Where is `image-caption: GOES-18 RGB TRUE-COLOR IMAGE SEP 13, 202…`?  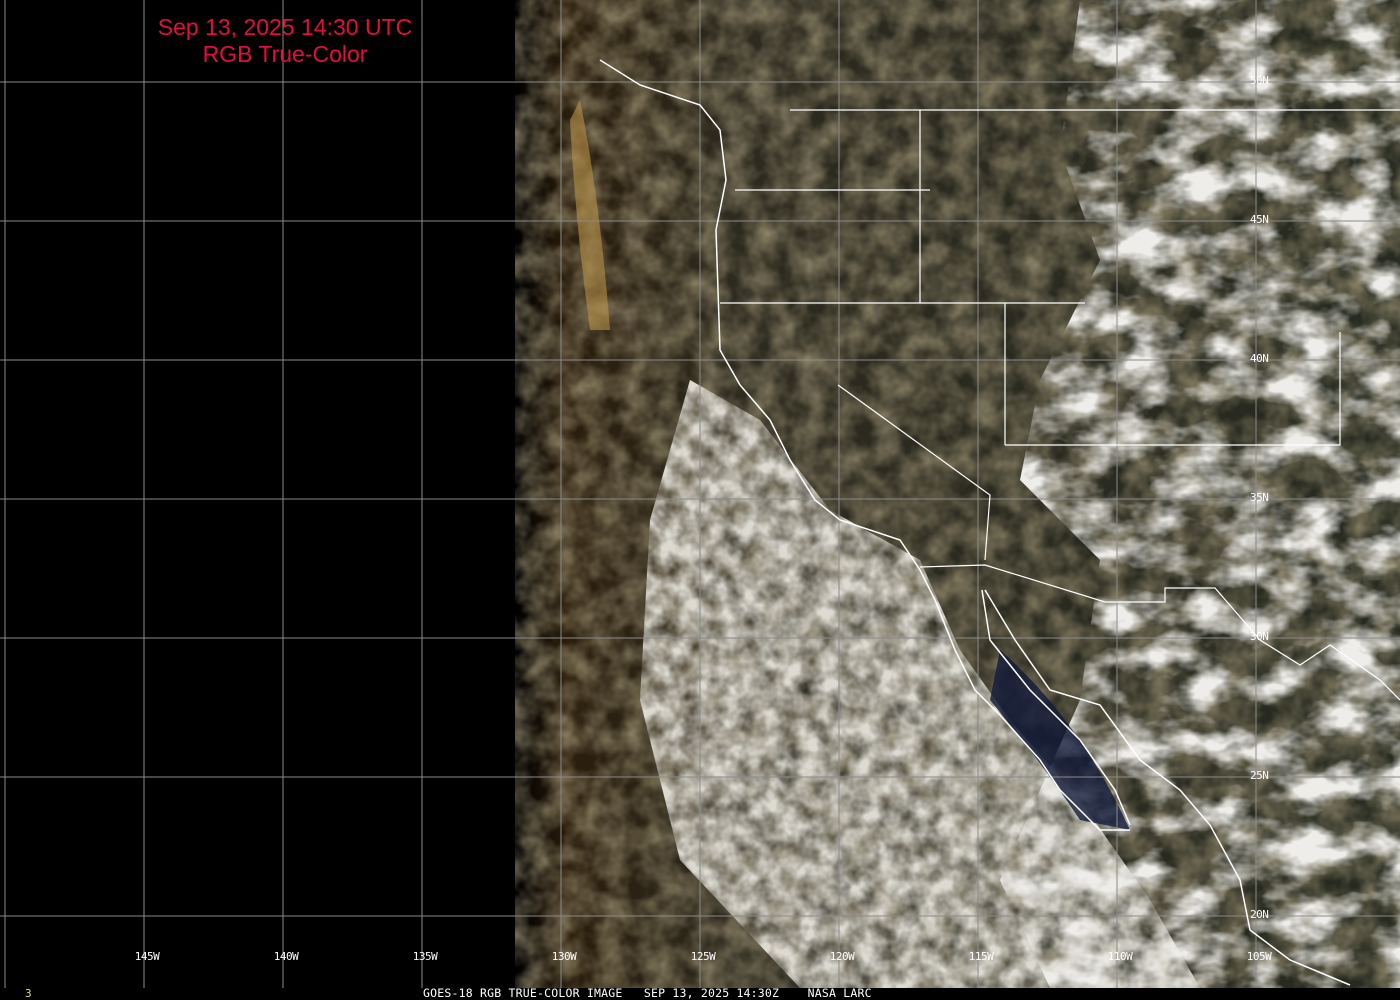 image-caption: GOES-18 RGB TRUE-COLOR IMAGE SEP 13, 202… is located at coordinates (647, 993).